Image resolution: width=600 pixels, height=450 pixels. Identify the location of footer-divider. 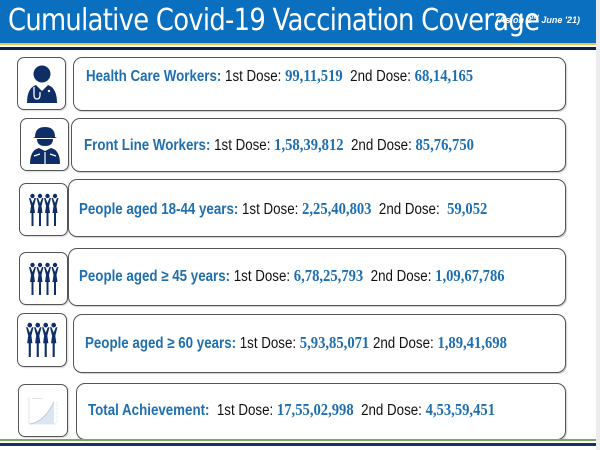
(298, 444).